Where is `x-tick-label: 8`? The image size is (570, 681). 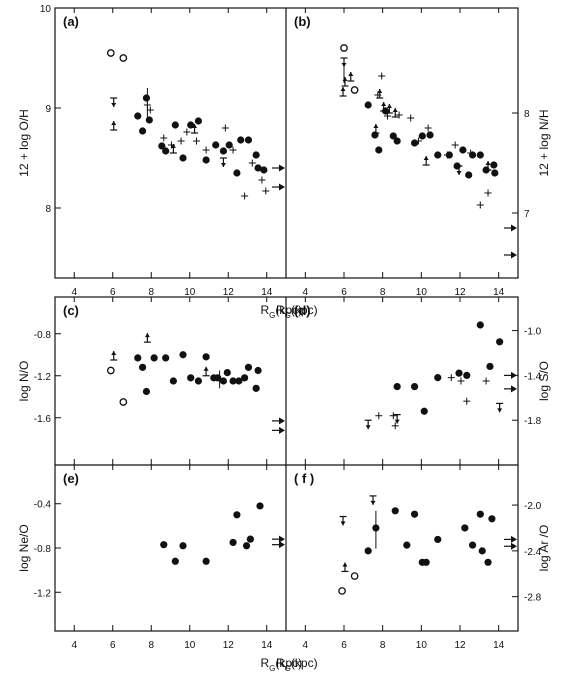 x-tick-label: 8 is located at coordinates (383, 645).